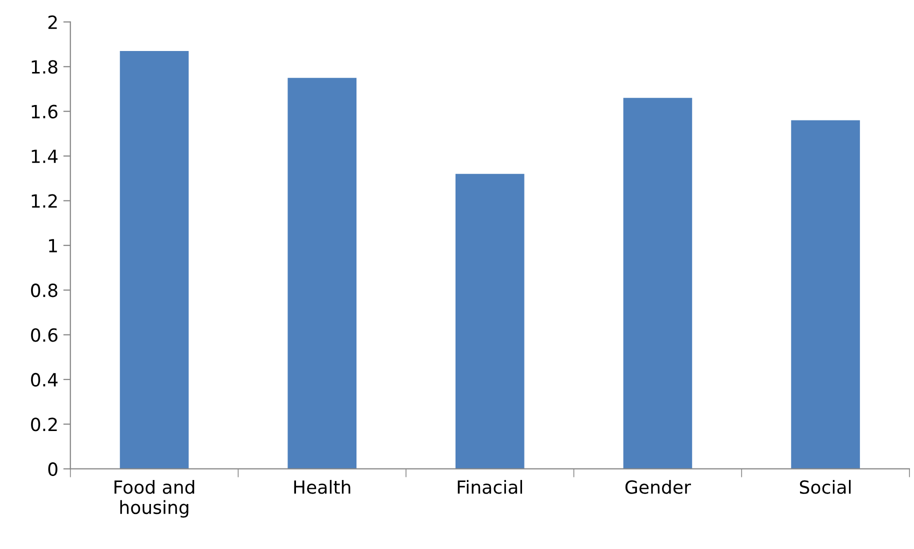 The width and height of the screenshot is (914, 549). Describe the element at coordinates (825, 487) in the screenshot. I see `x-tick-label: Social` at that location.